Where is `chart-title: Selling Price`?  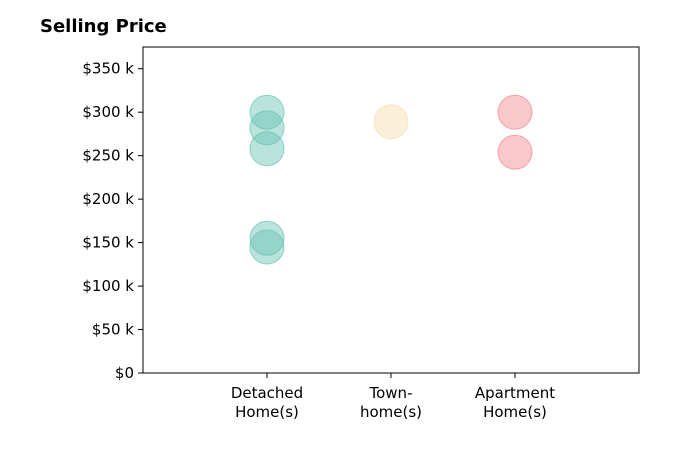
chart-title: Selling Price is located at coordinates (103, 26).